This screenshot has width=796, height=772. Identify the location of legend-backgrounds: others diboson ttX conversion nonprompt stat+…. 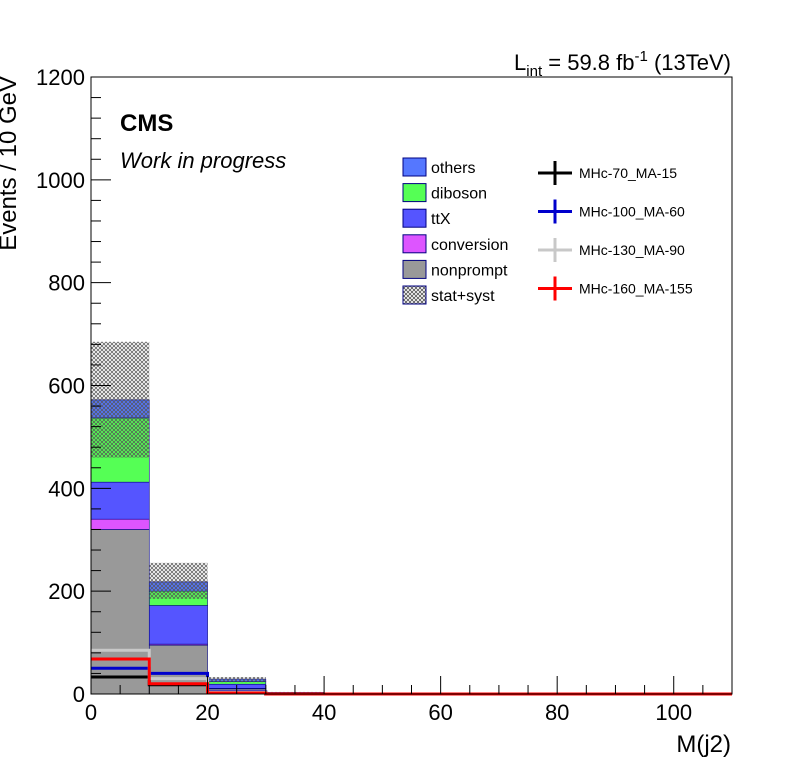
(455, 231).